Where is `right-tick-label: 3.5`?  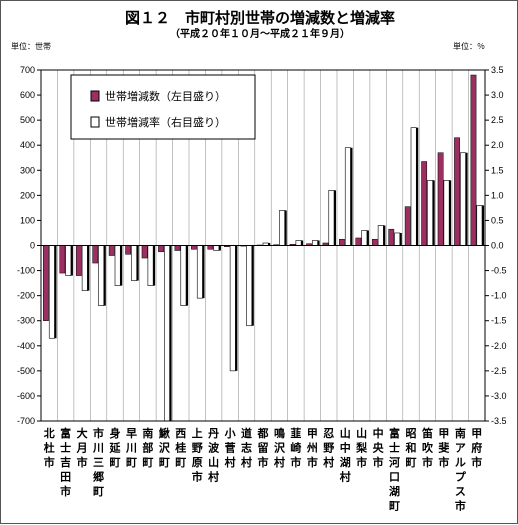 right-tick-label: 3.5 is located at coordinates (497, 70).